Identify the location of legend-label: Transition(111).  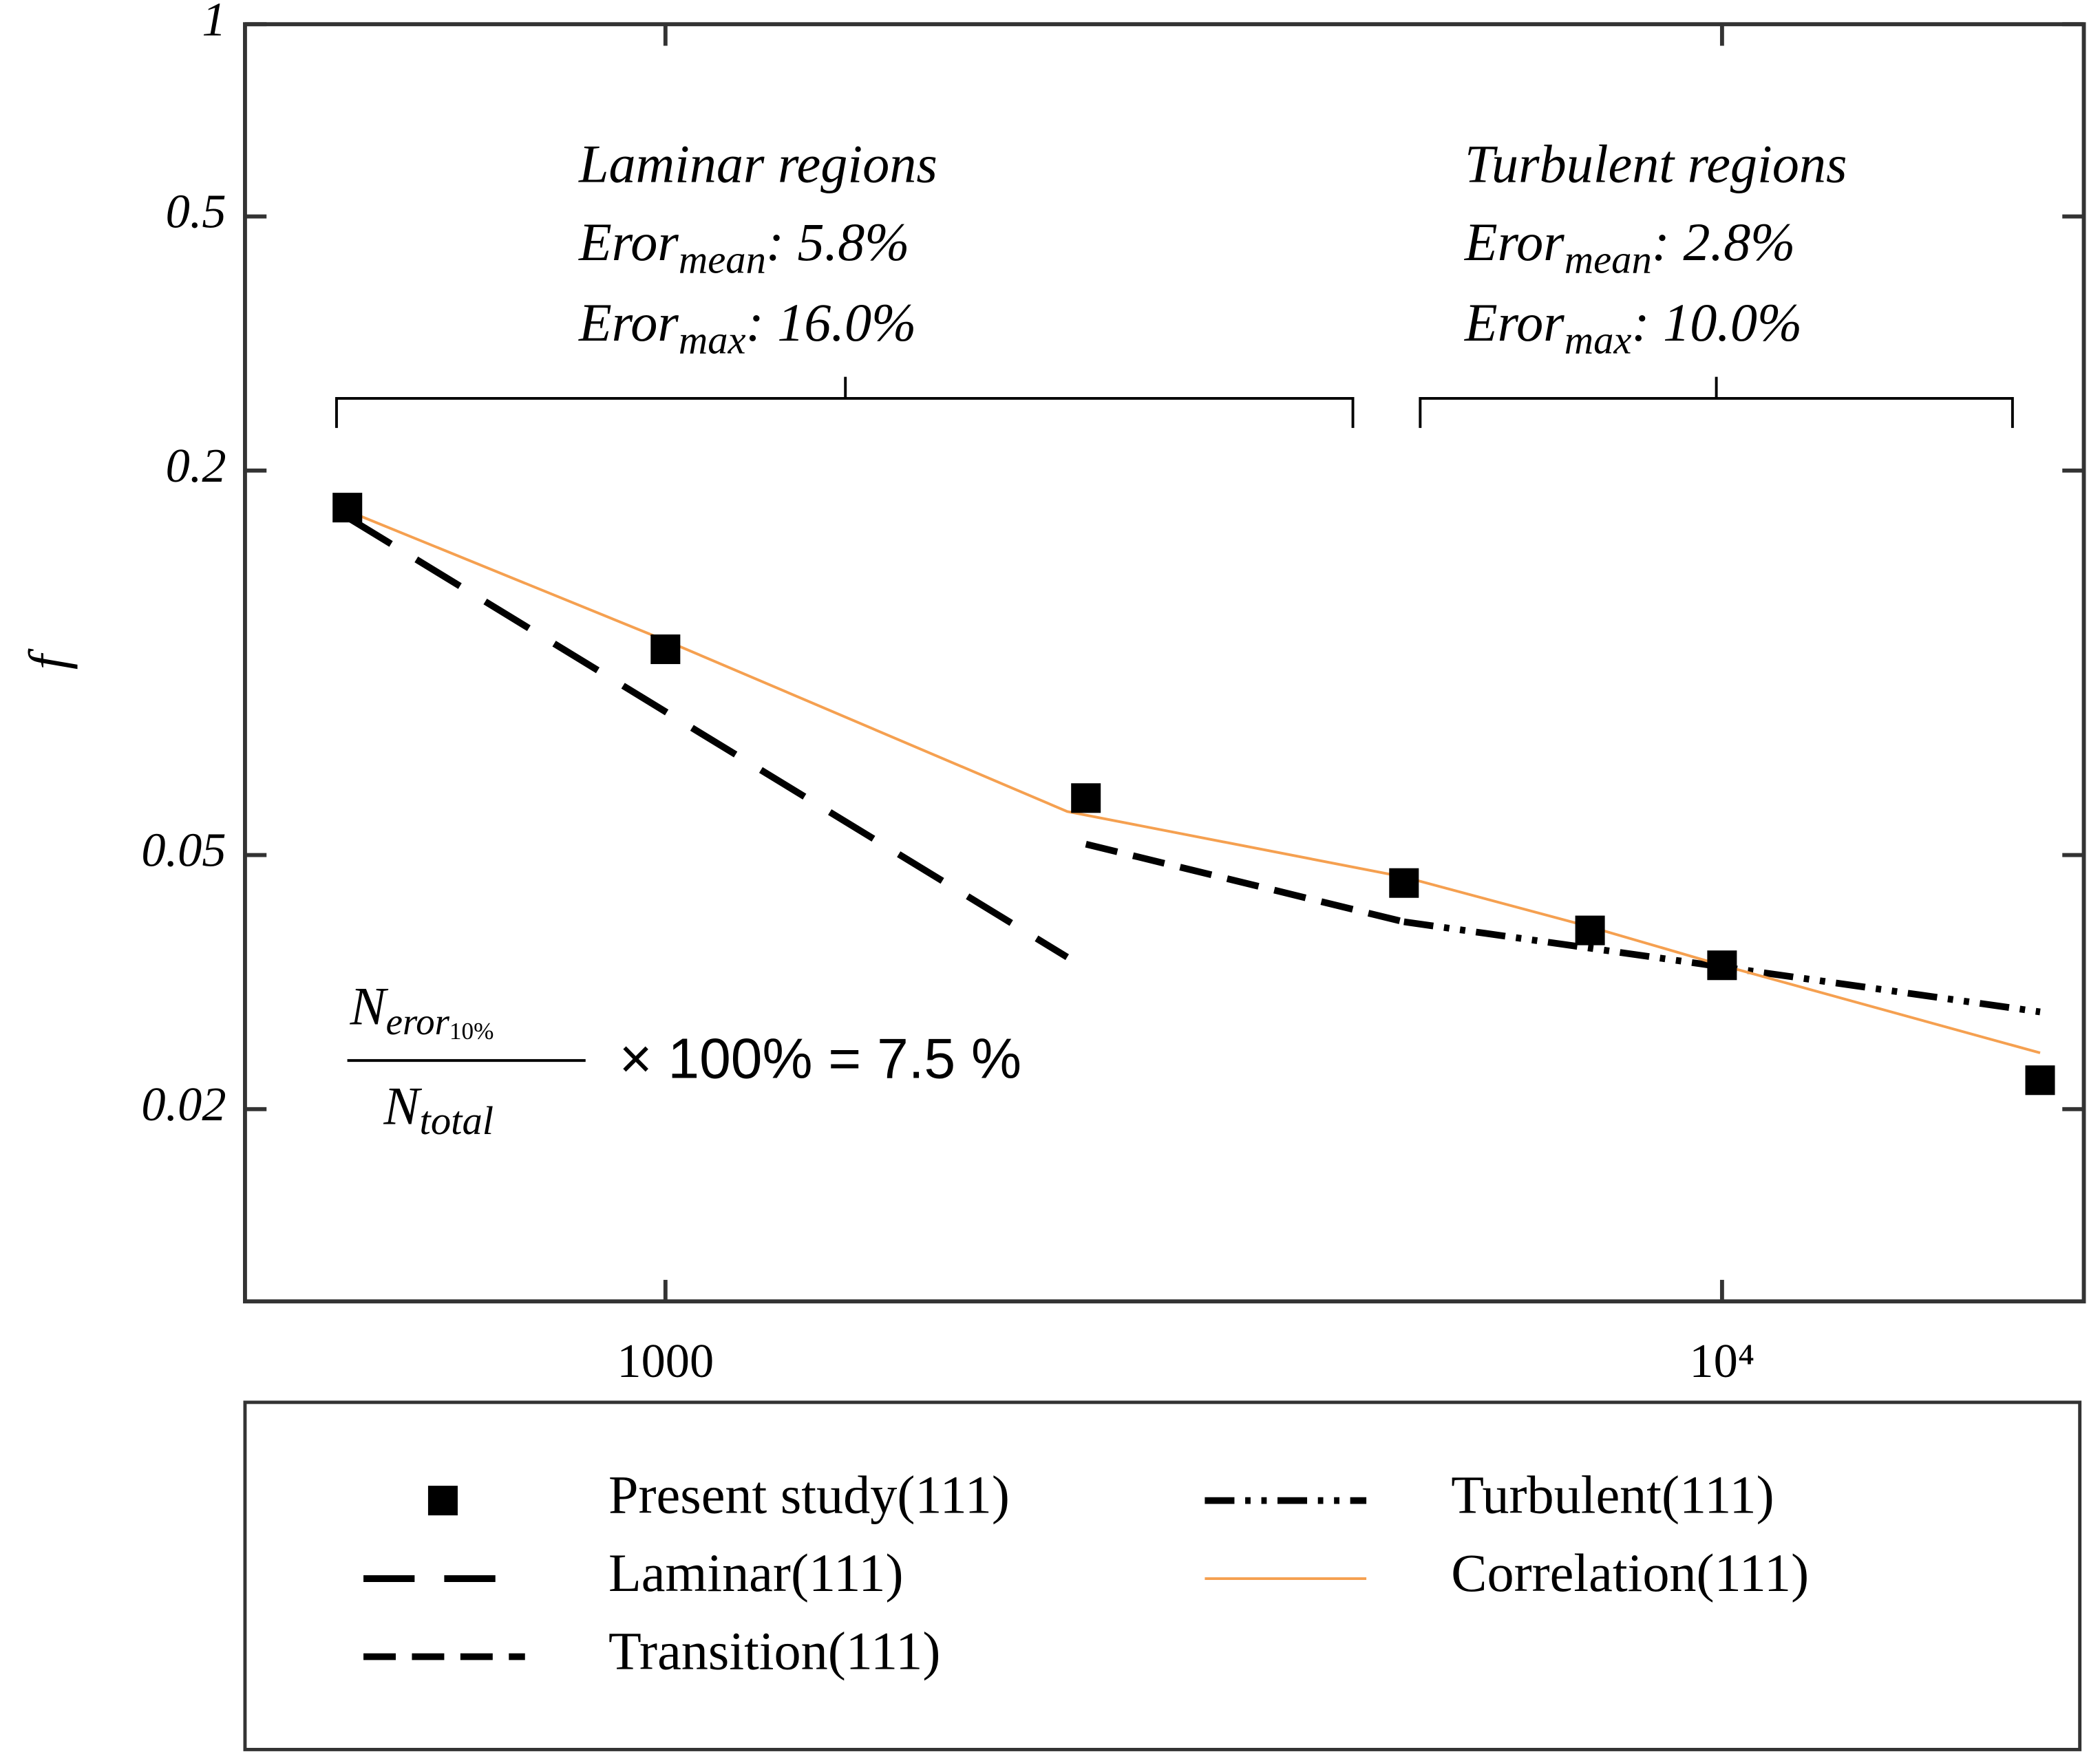
(774, 1650).